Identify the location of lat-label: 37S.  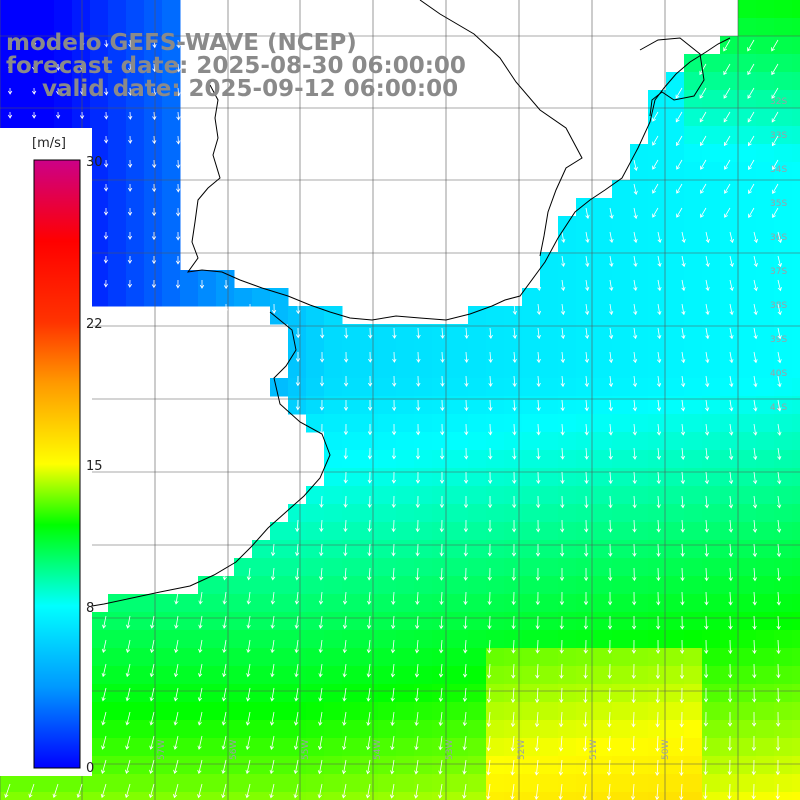
(778, 272).